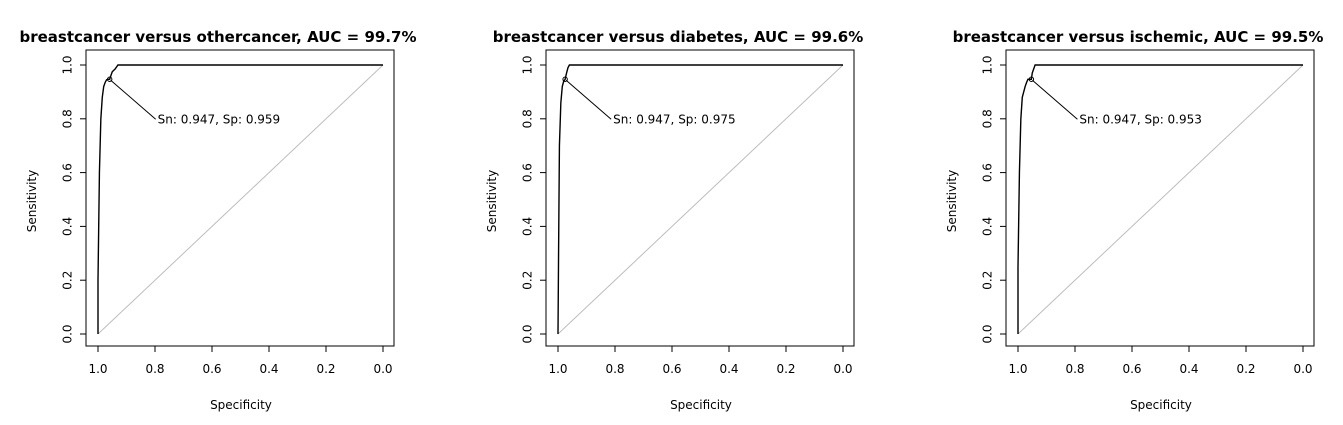 The image size is (1343, 425). I want to click on annotation-label: Sn: 0.947, Sp: 0.959, so click(219, 119).